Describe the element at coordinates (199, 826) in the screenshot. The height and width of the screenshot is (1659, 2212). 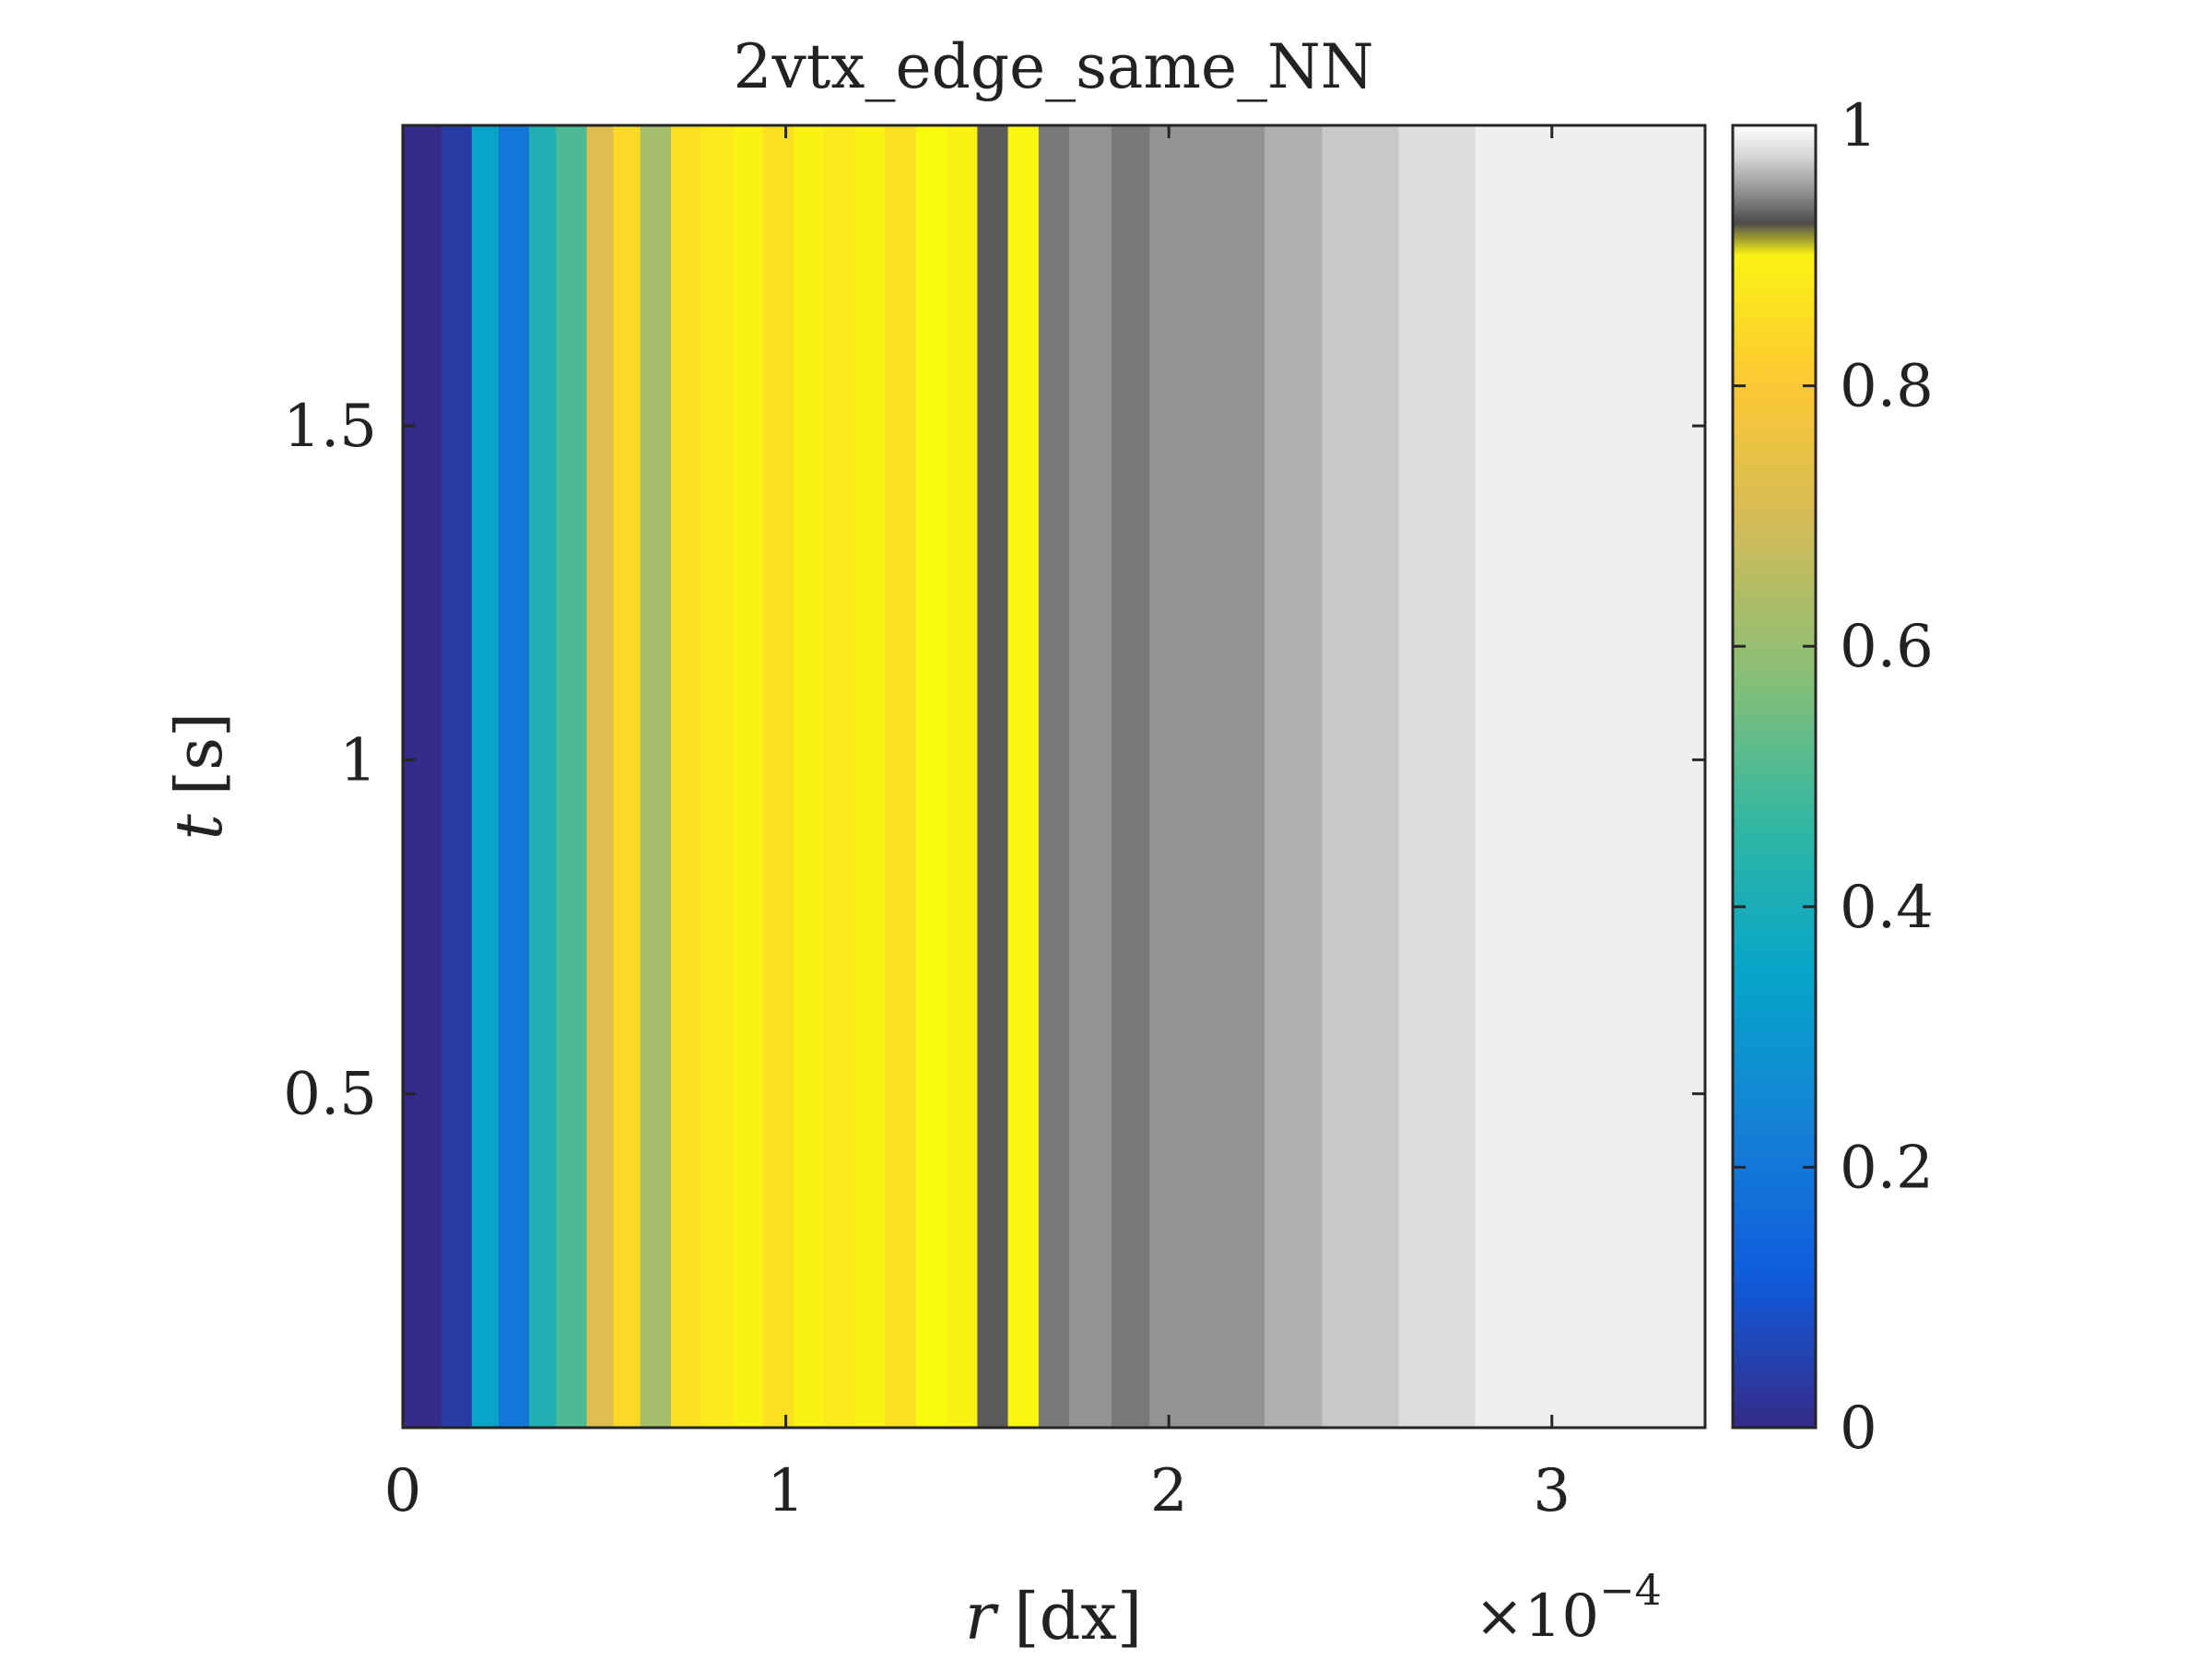
I see `y-axis-variable: t` at that location.